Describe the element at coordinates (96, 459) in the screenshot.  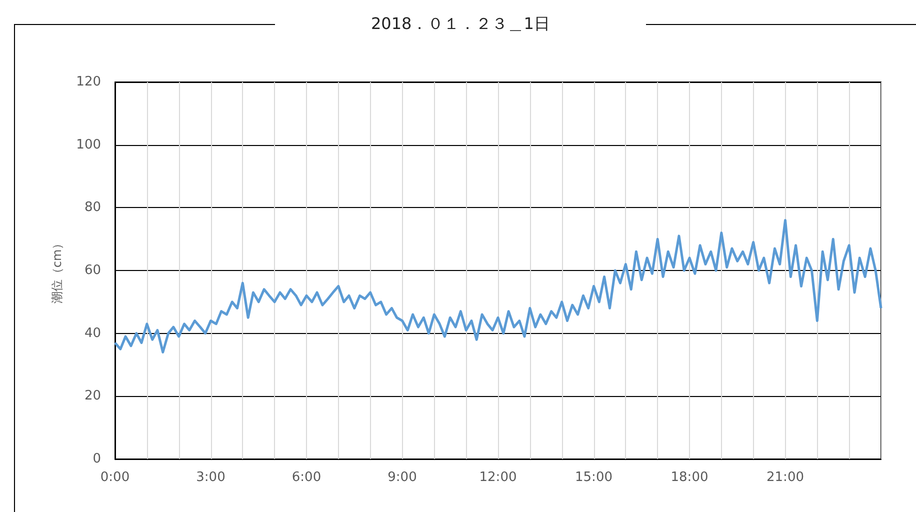
I see `y-tick-label: 0` at that location.